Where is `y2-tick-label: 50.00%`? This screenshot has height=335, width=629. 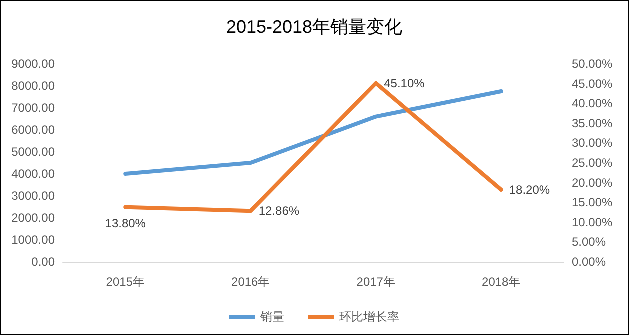 y2-tick-label: 50.00% is located at coordinates (593, 64).